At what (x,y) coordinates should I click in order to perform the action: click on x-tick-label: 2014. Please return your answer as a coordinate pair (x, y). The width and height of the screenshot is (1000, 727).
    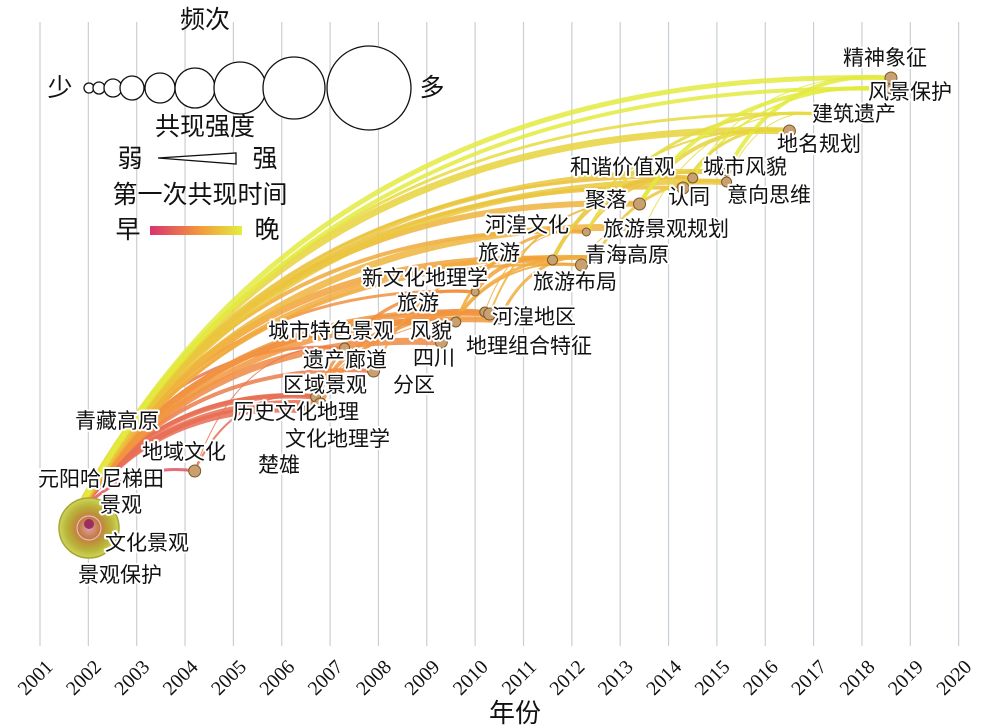
    Looking at the image, I should click on (664, 678).